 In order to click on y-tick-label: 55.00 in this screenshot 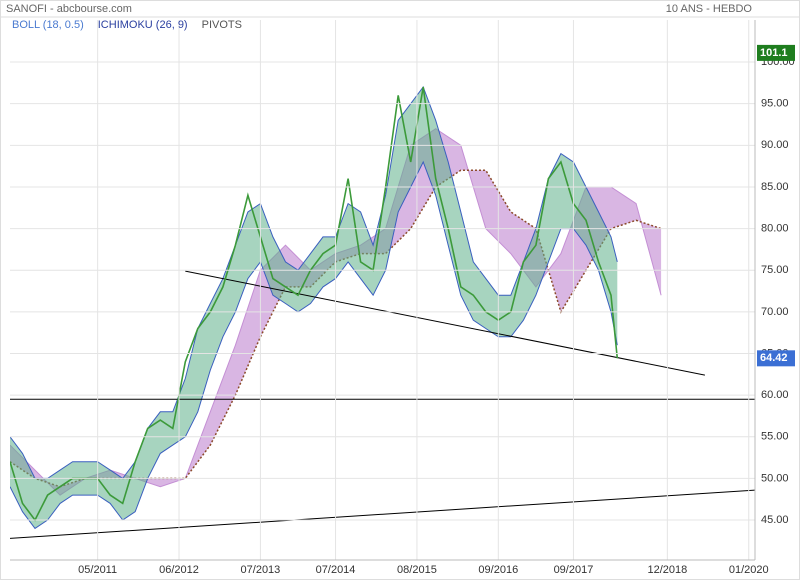, I will do `click(775, 437)`.